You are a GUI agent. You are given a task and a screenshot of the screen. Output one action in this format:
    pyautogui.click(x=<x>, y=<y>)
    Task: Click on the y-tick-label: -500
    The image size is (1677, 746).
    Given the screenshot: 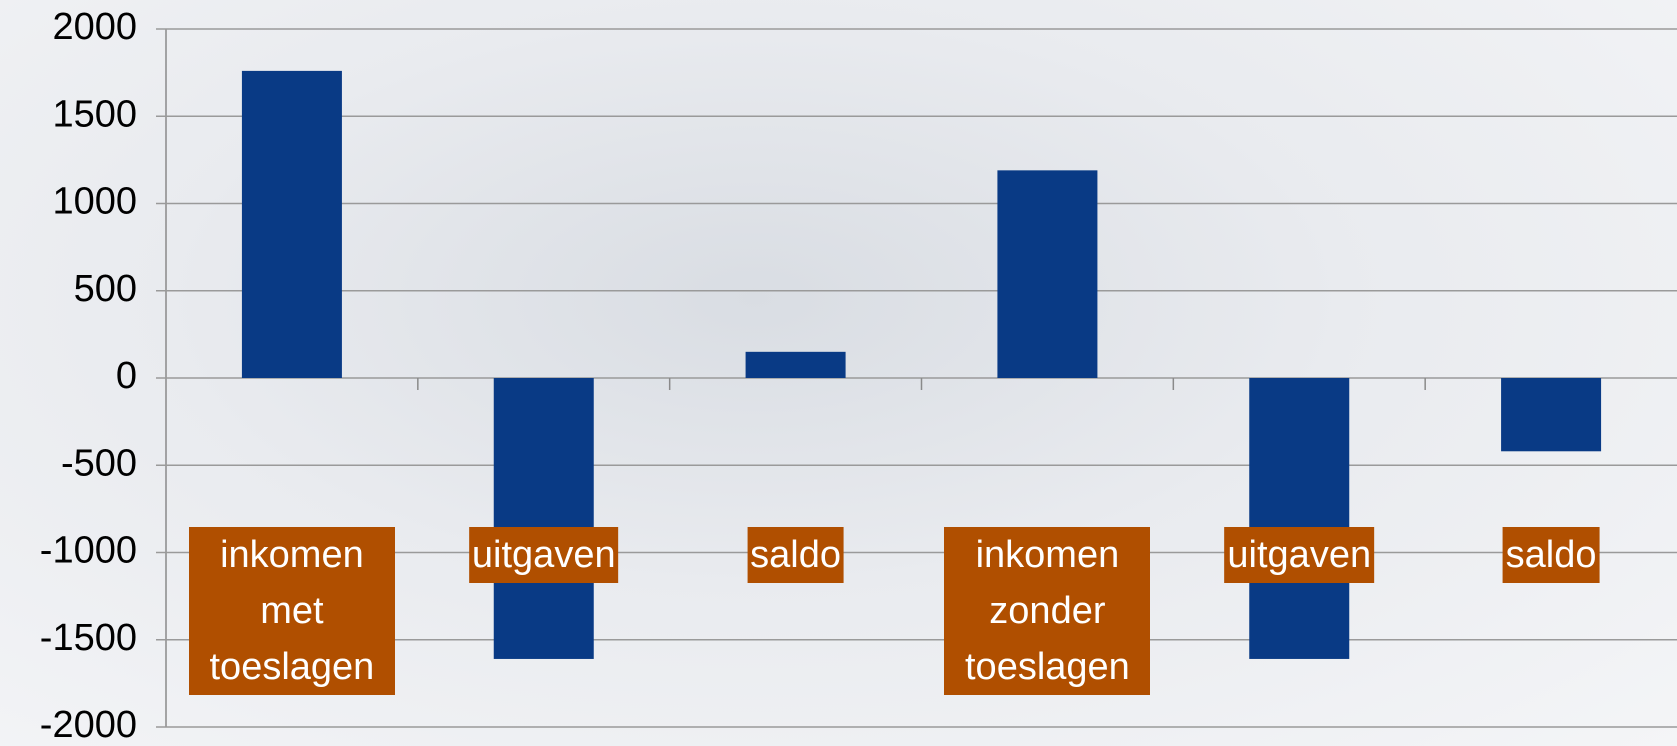 What is the action you would take?
    pyautogui.click(x=99, y=463)
    